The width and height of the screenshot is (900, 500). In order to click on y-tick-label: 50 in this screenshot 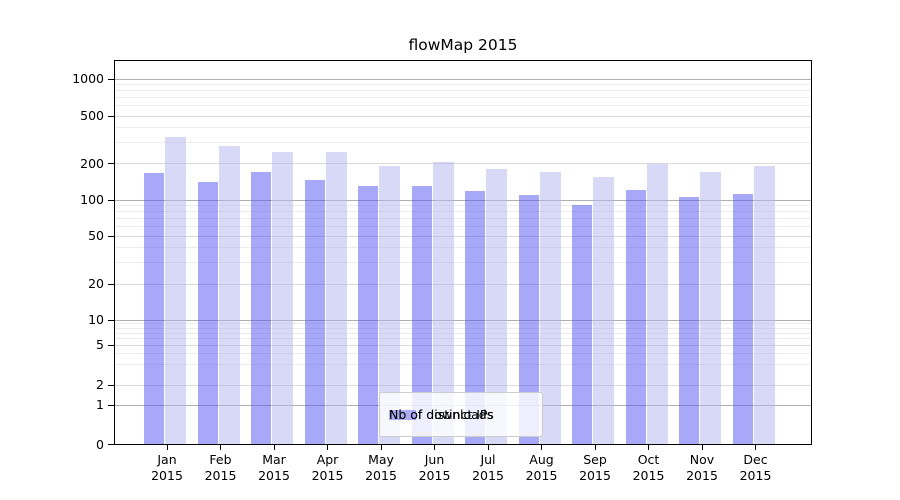, I will do `click(96, 235)`.